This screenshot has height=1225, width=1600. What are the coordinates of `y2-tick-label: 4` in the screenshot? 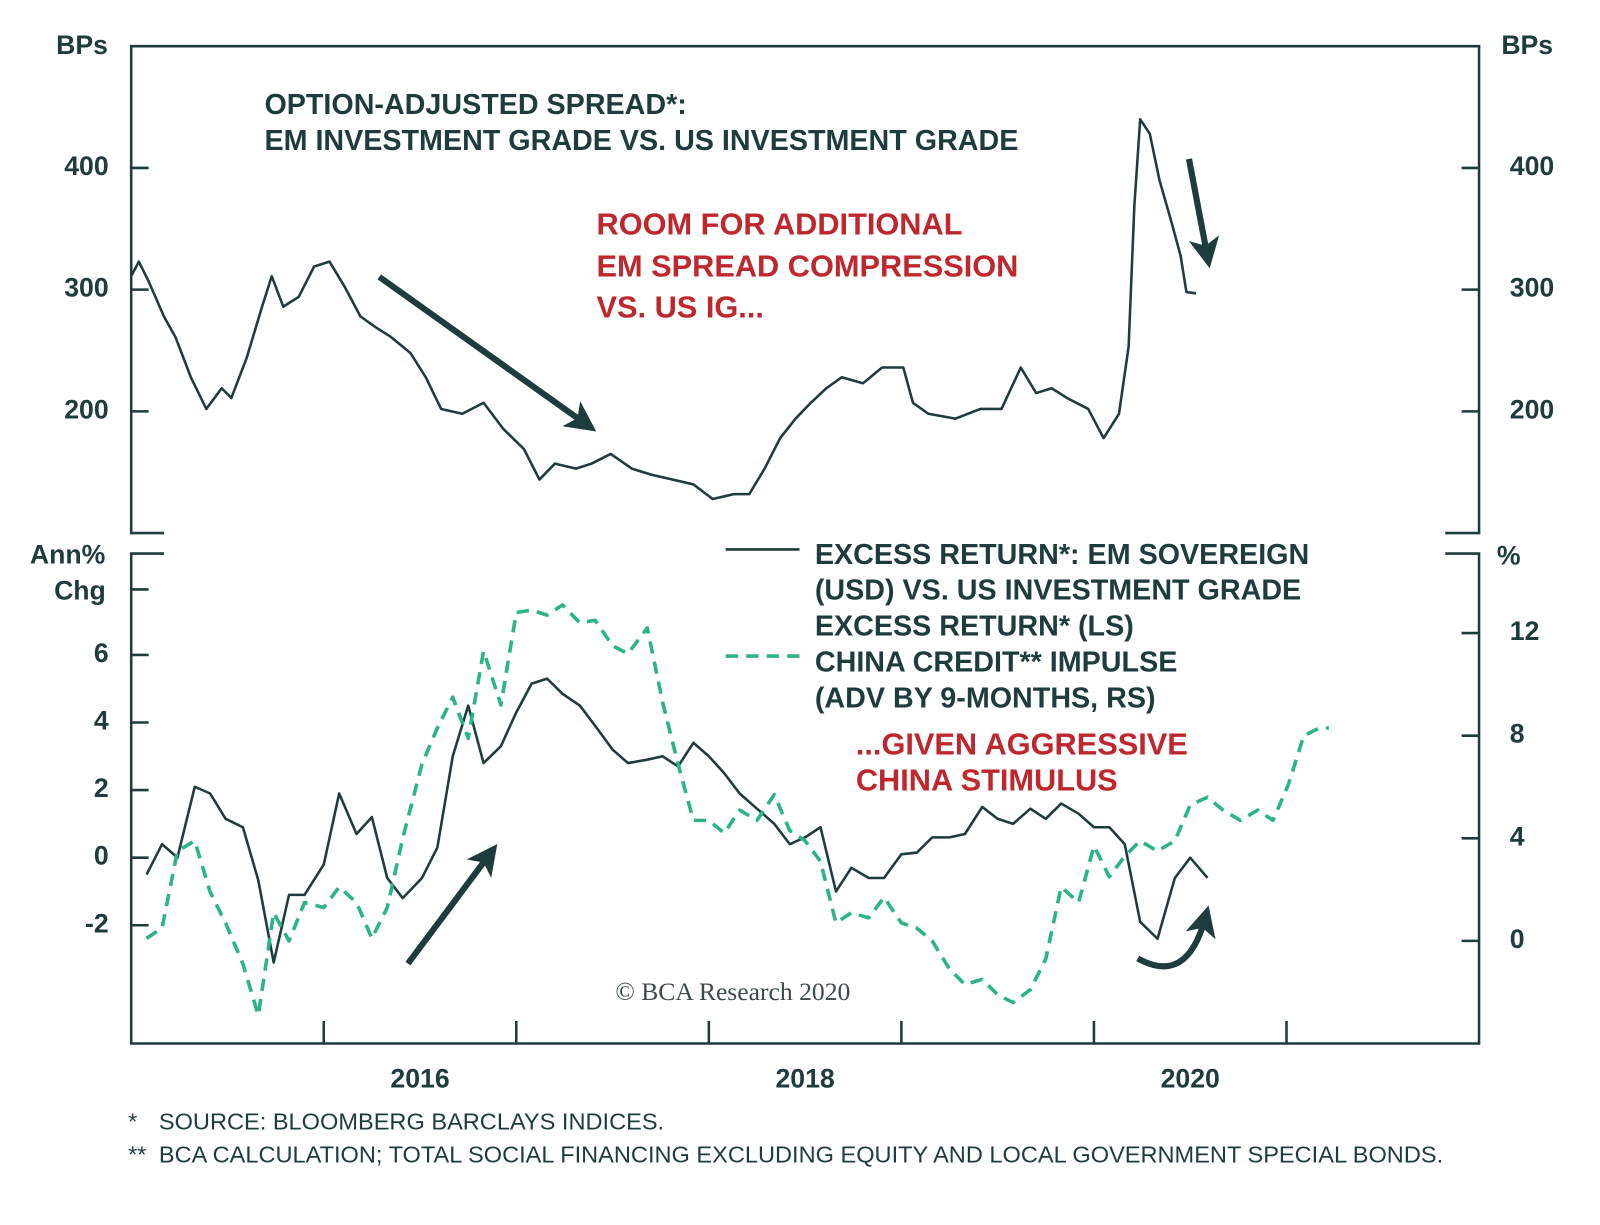 It's located at (1517, 836).